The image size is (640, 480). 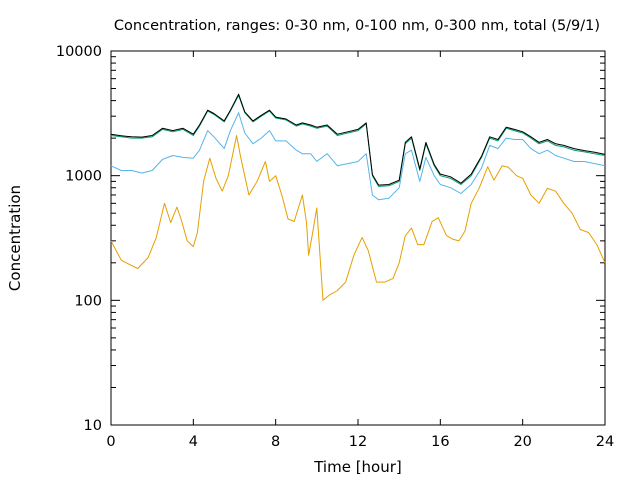 I want to click on x-tick-label: 24, so click(x=605, y=442).